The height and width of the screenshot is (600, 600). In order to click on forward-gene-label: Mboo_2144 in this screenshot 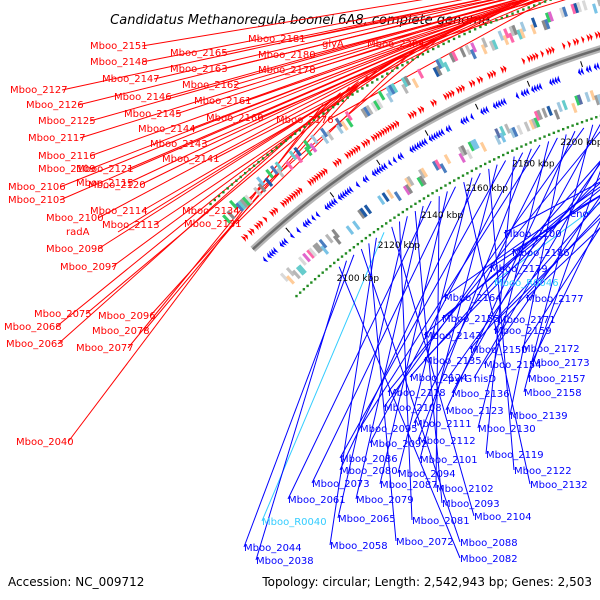, I will do `click(167, 129)`.